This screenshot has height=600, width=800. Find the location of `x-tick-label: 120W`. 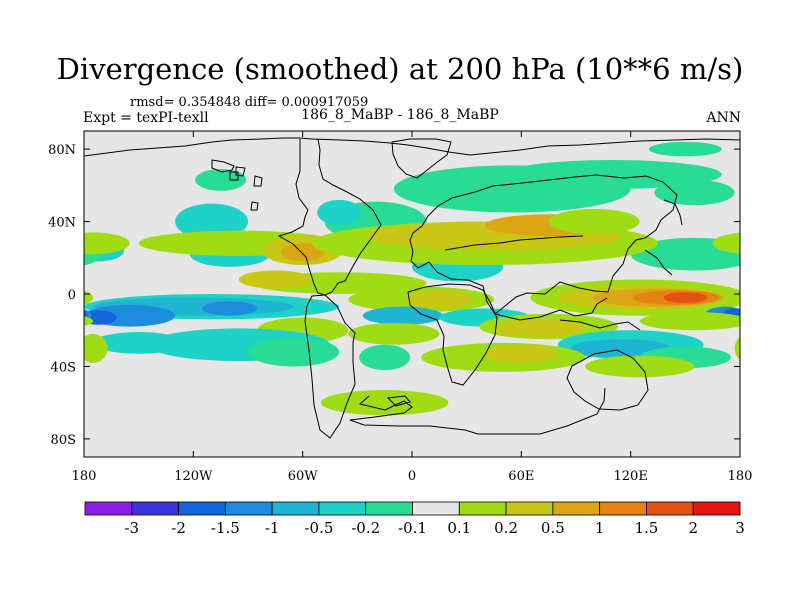

x-tick-label: 120W is located at coordinates (193, 476).